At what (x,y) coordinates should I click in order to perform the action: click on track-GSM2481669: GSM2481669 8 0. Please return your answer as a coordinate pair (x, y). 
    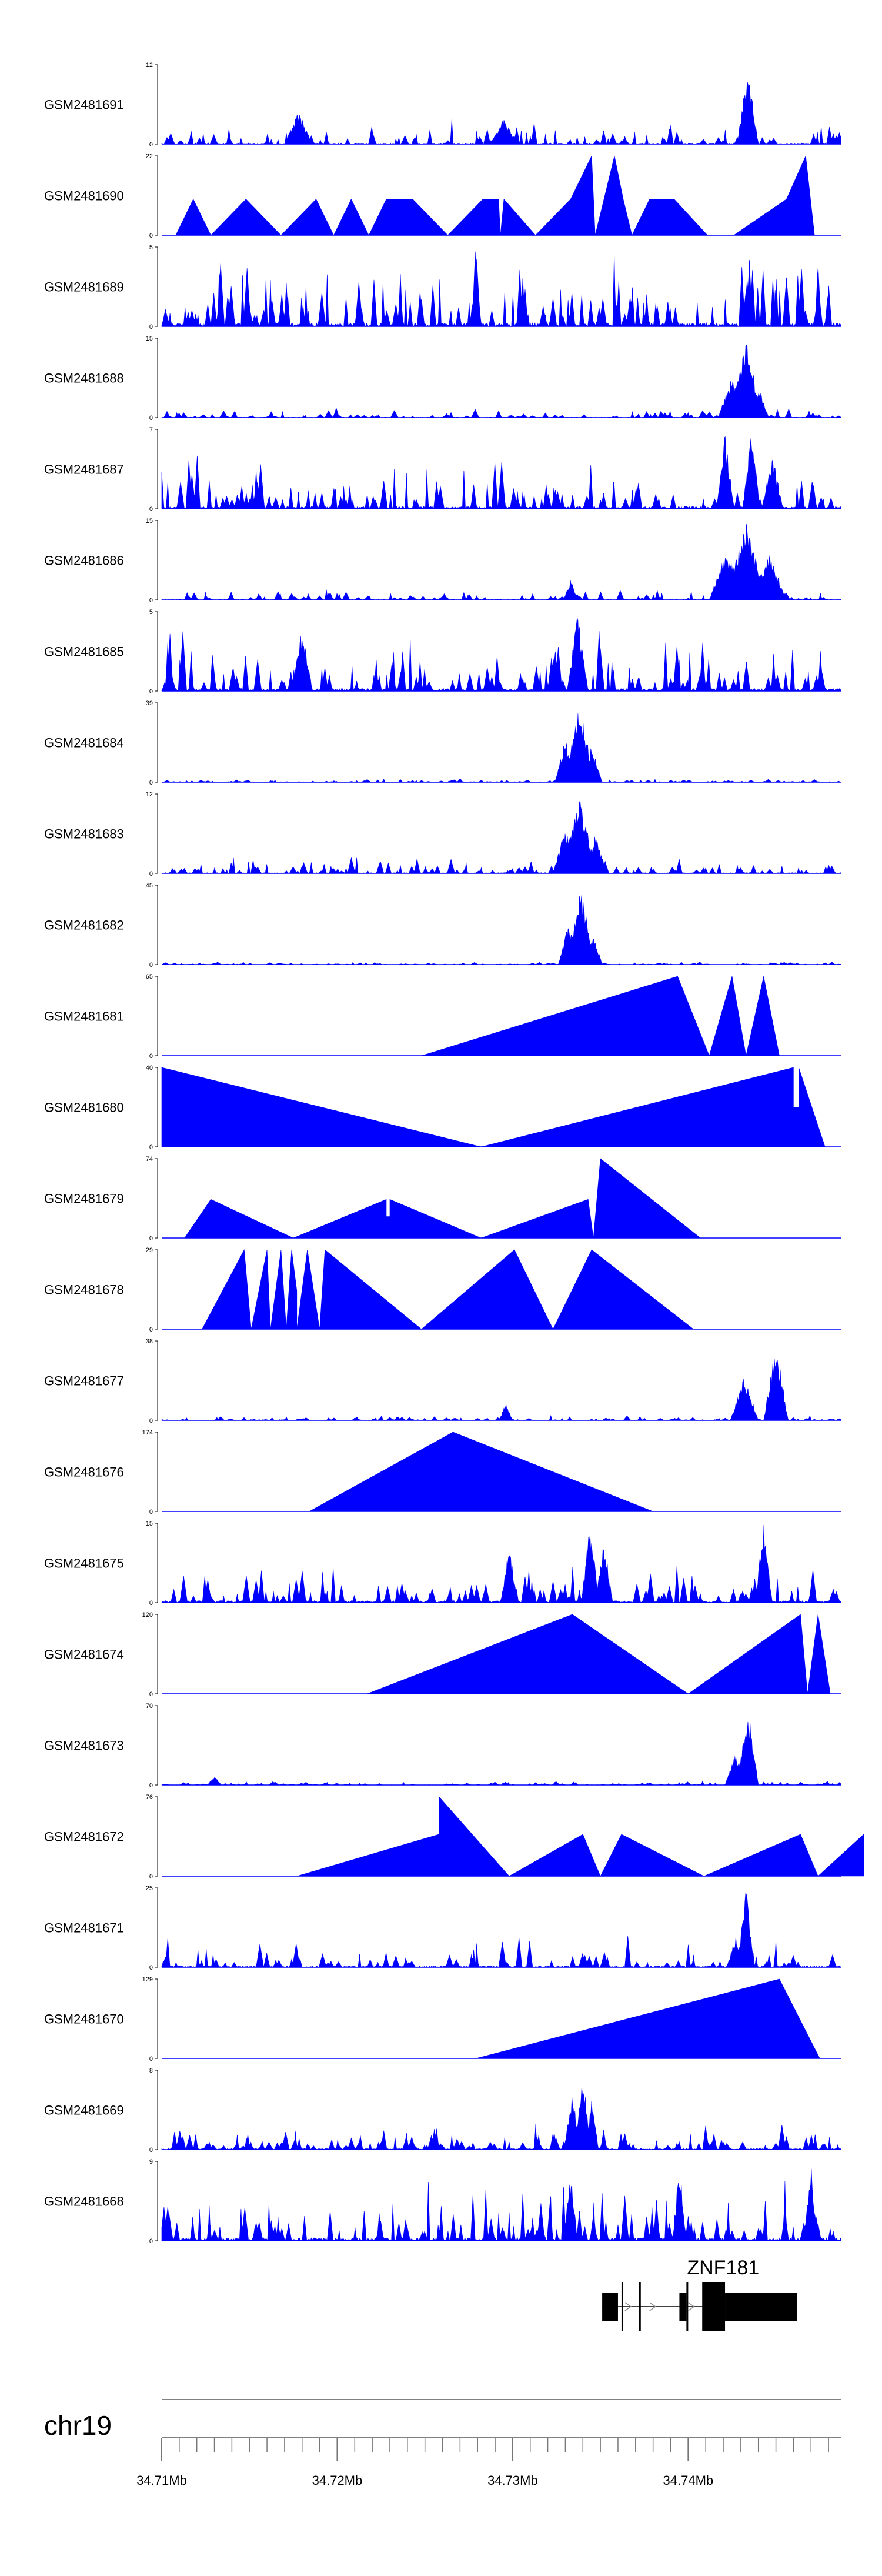
    Looking at the image, I should click on (442, 2110).